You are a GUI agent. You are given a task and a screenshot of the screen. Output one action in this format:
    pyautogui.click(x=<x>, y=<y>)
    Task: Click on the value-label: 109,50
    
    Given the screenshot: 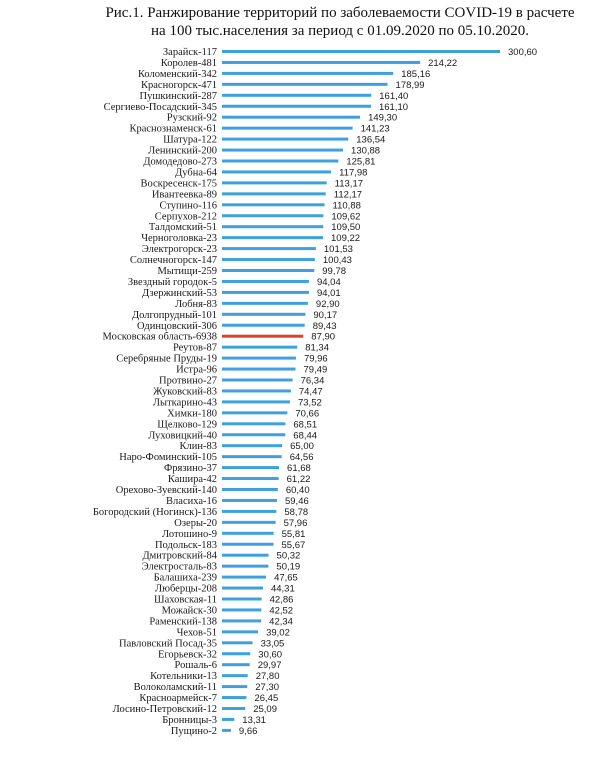 What is the action you would take?
    pyautogui.click(x=345, y=227)
    